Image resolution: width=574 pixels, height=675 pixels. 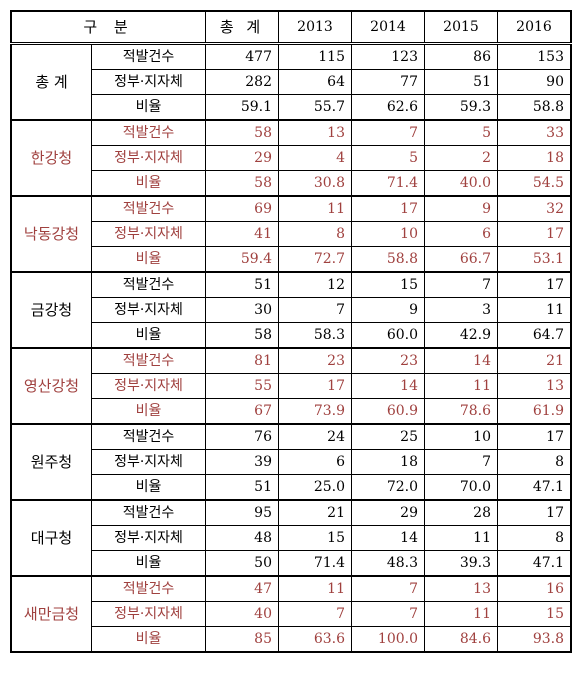 I want to click on table-row: 영산강청 적발건수 81 23 23 14 21, so click(x=291, y=386).